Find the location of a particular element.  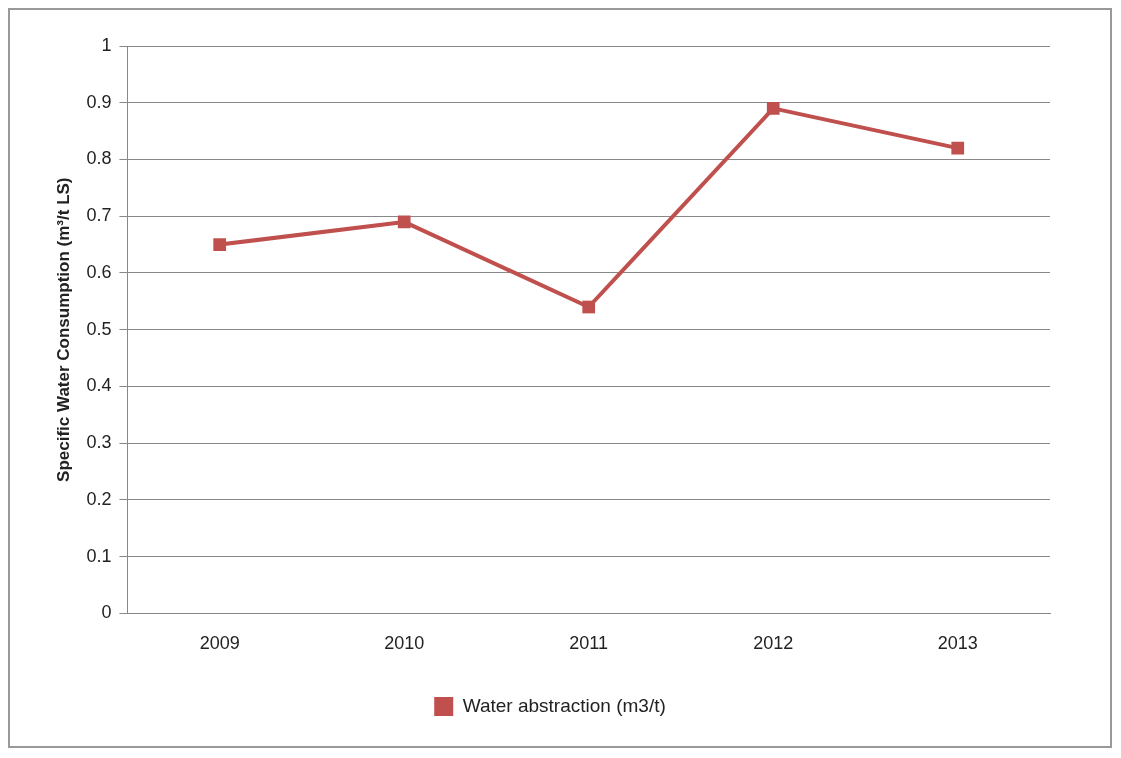

y-tick-label: 0.6 is located at coordinates (99, 271).